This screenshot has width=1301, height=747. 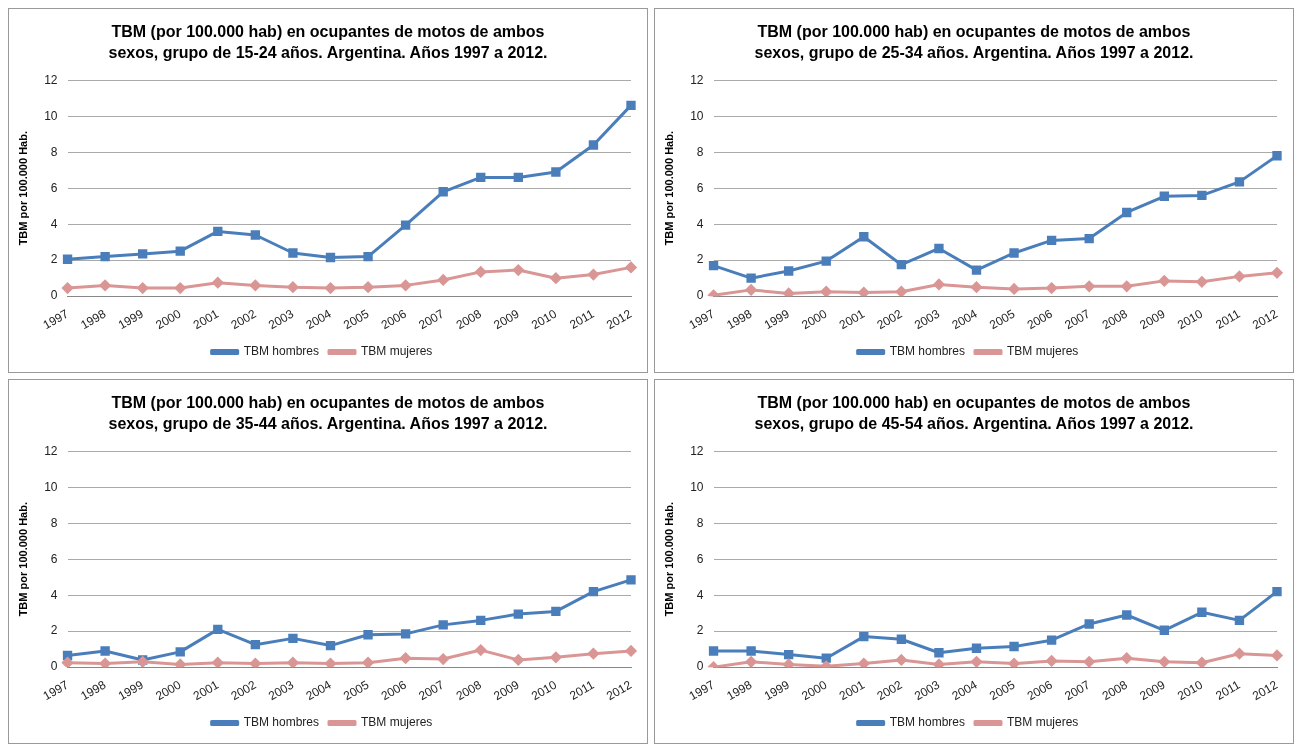 What do you see at coordinates (974, 42) in the screenshot?
I see `chart-title: TBM (por 100.000 hab) en ocupantes de motos de ambos sexos, grupo de 25-34 años. Argentina. Años 1997 a 2012.` at bounding box center [974, 42].